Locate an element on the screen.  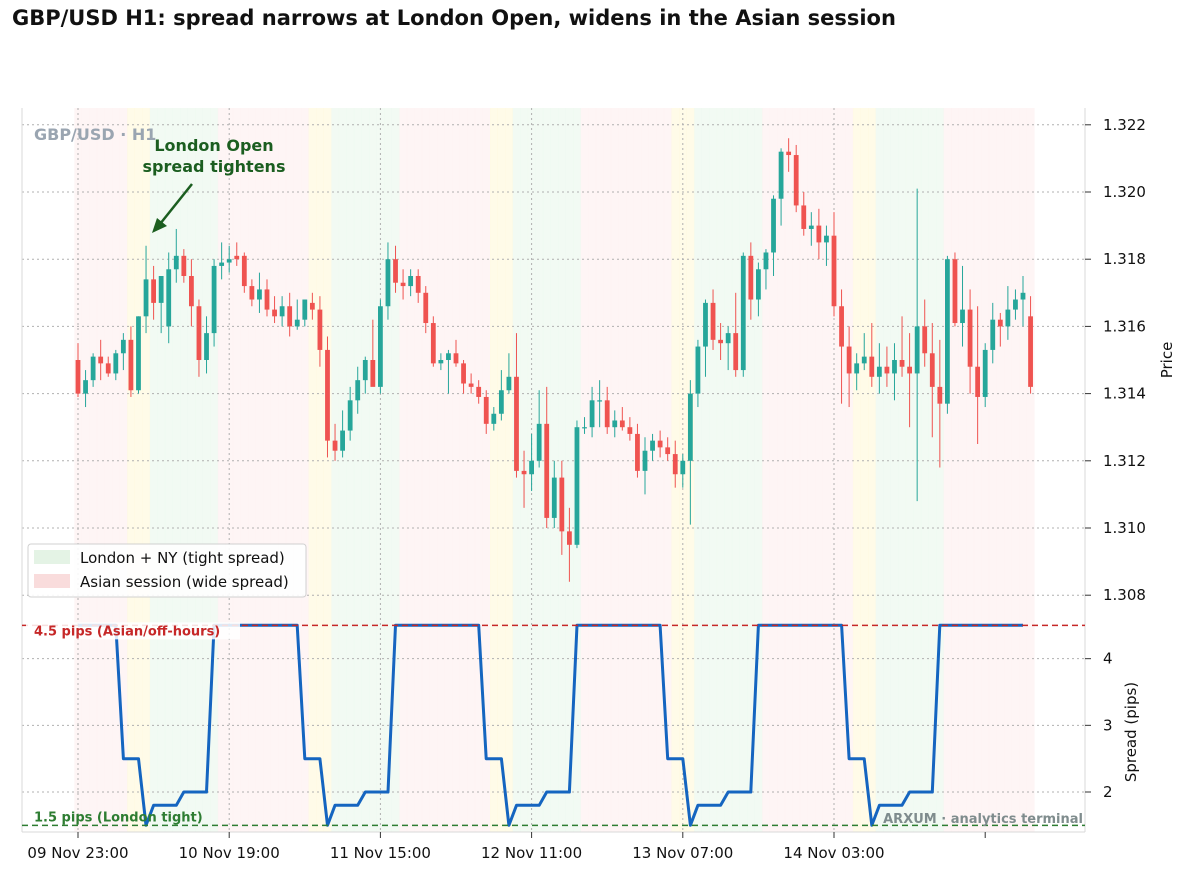
price-tick-label: 1.322 is located at coordinates (1124, 125).